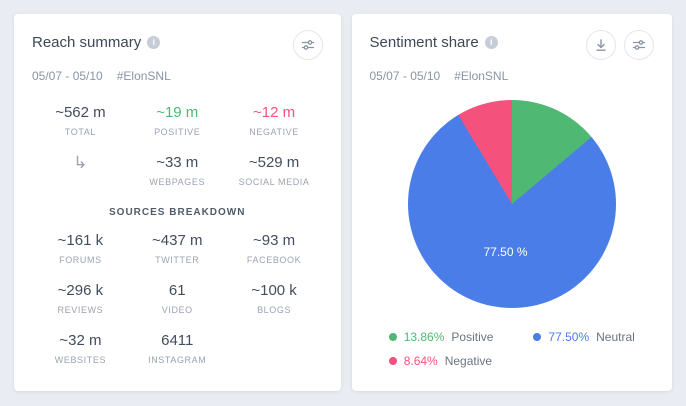 This screenshot has width=686, height=406. I want to click on sentiment-subtitle: 05/07 - 05/10 #ElonSNL, so click(512, 76).